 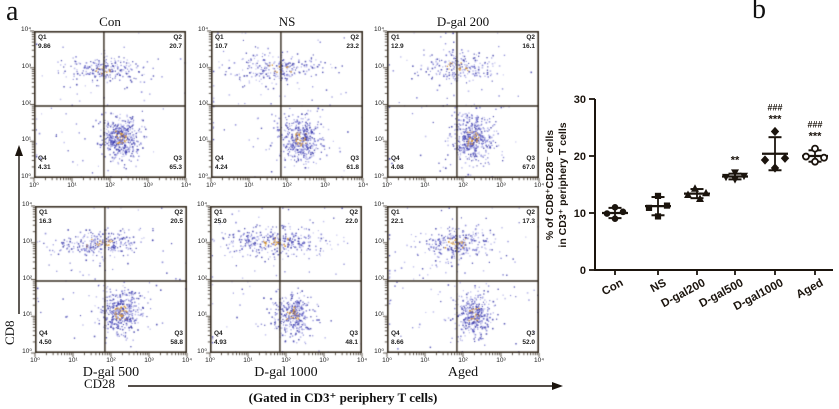 I want to click on quadrant-value-q1: 10.7, so click(x=221, y=46).